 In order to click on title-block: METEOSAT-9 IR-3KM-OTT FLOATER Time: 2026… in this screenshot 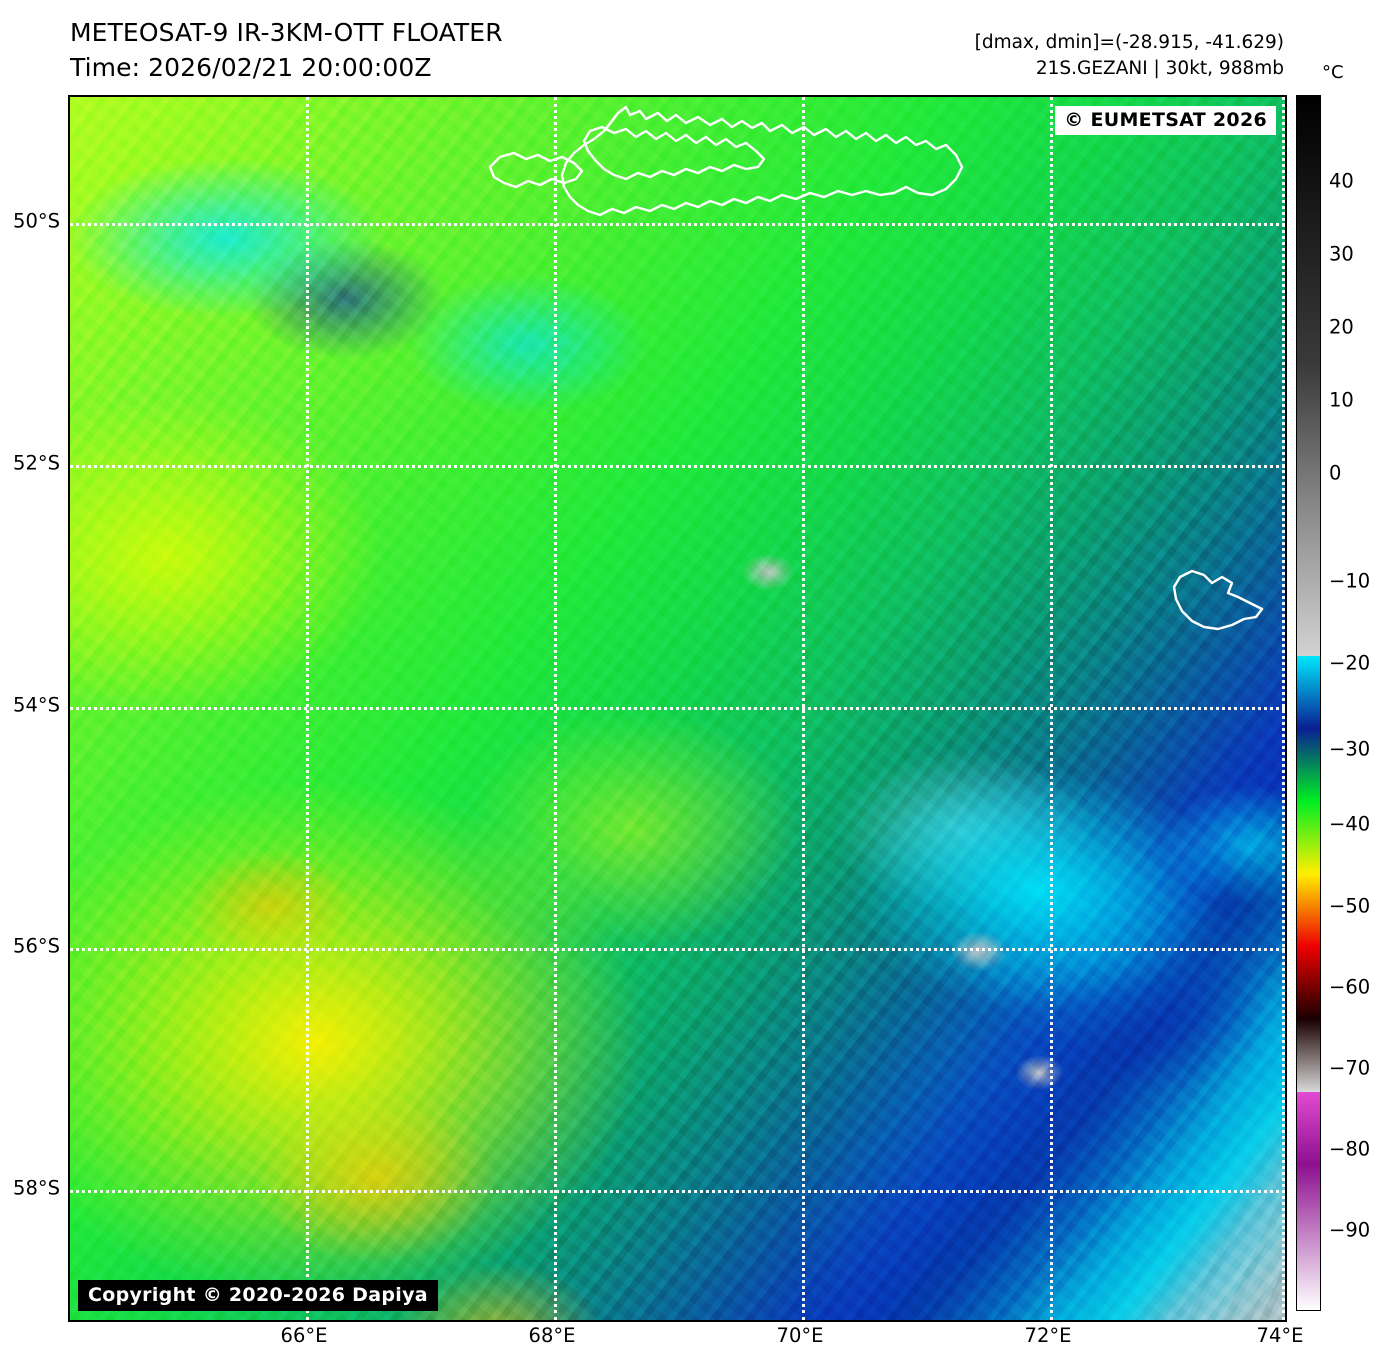, I will do `click(286, 50)`.